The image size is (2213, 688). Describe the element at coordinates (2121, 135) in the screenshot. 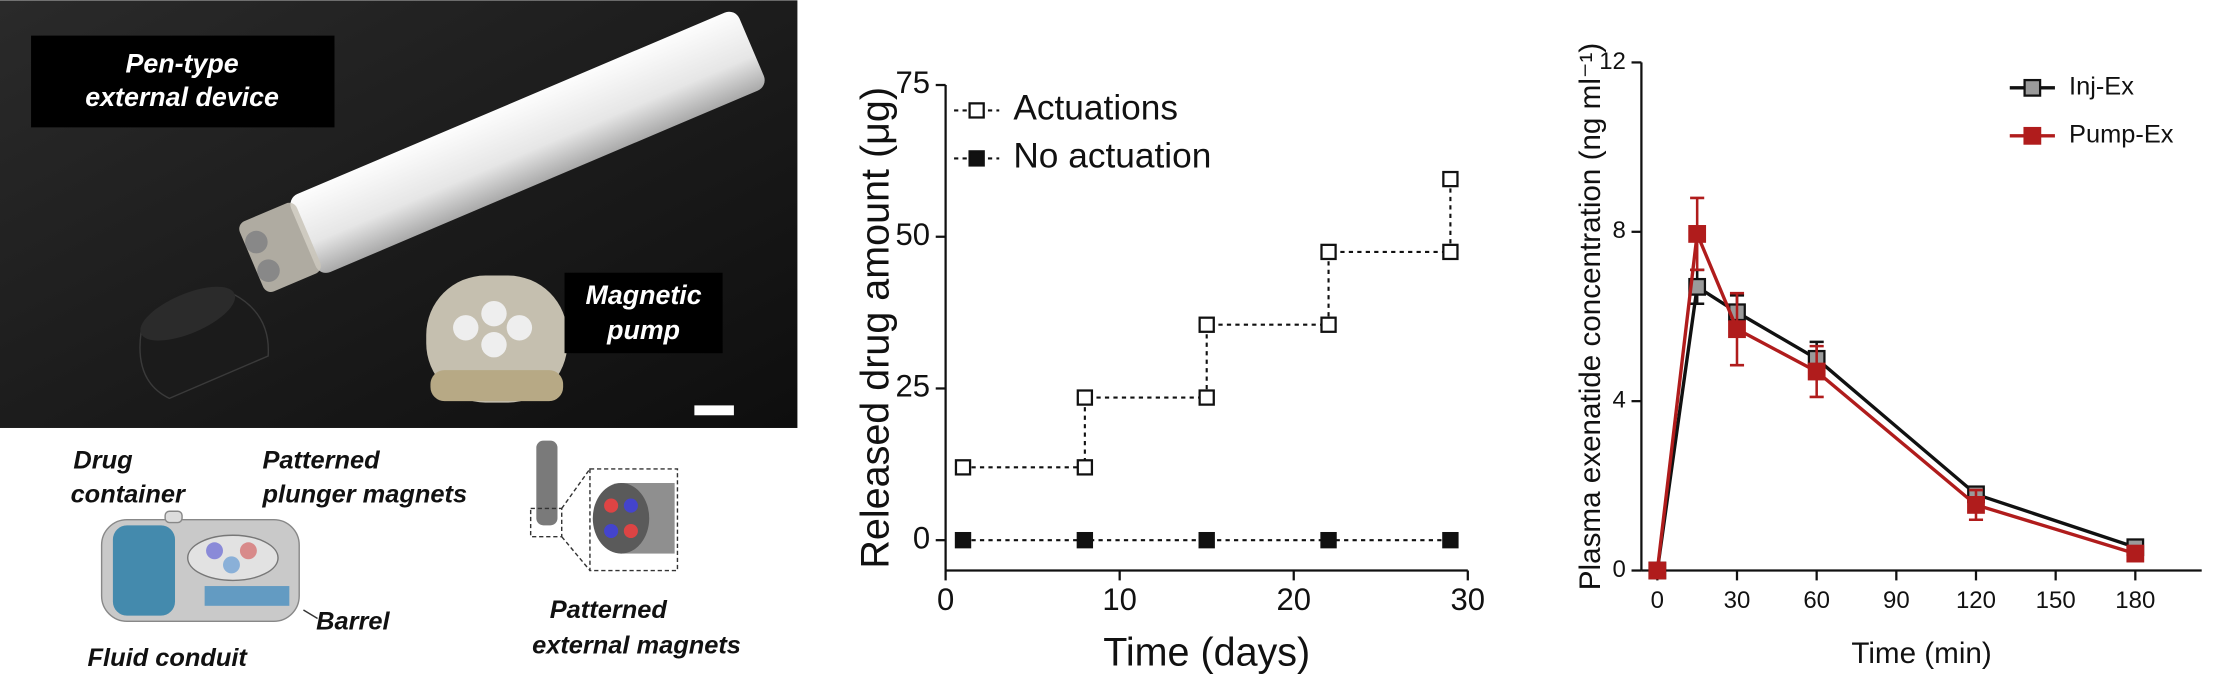

I see `legend-label: Pump-Ex` at that location.